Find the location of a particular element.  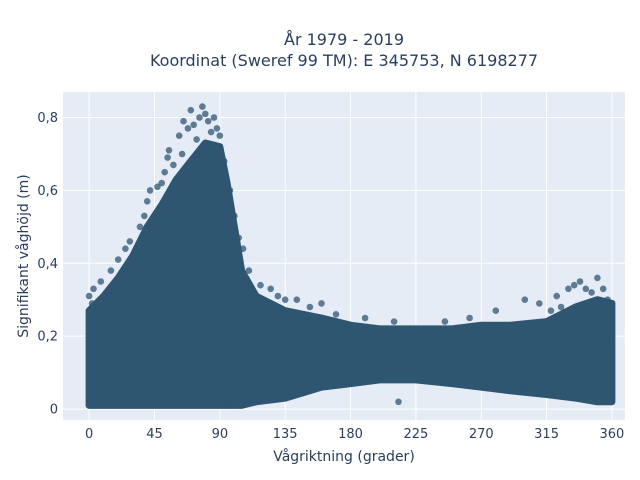

y-axis: 0 0,2 0,4 0,6 0,8 is located at coordinates (47, 264).